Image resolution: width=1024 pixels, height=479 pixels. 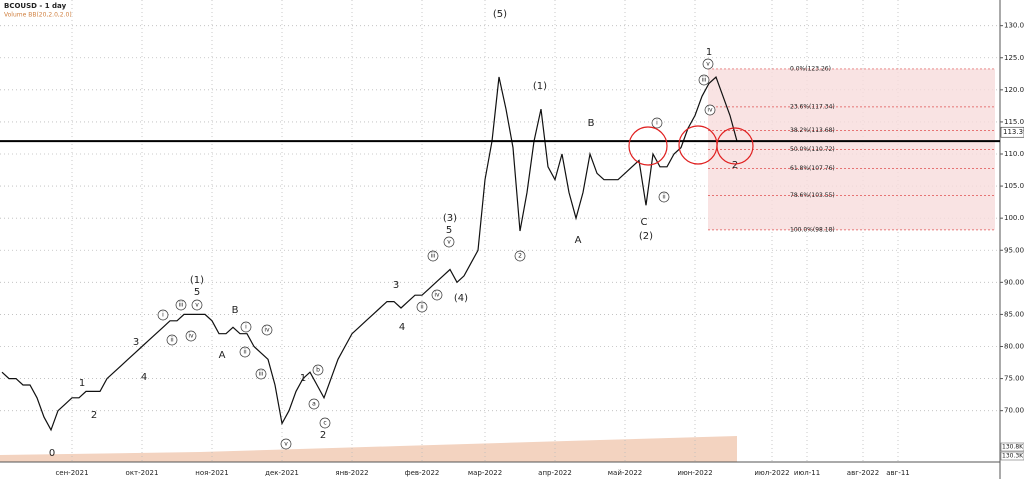 I want to click on fib-label: 61.8%(107.76), so click(x=812, y=168).